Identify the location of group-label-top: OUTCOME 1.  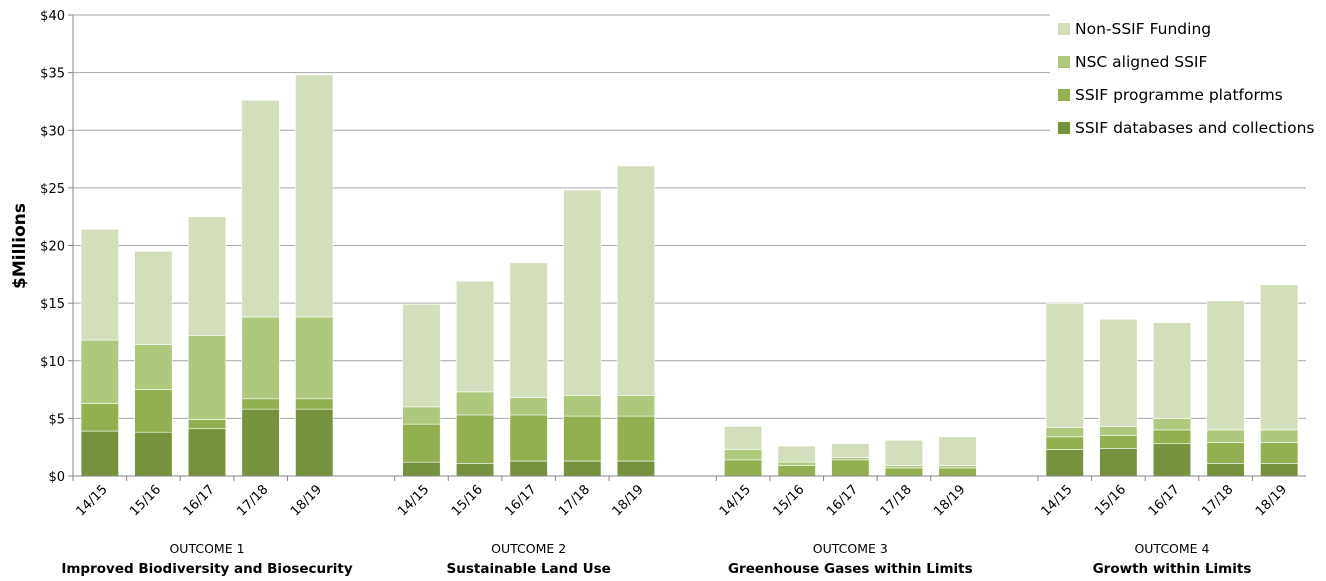
(206, 548).